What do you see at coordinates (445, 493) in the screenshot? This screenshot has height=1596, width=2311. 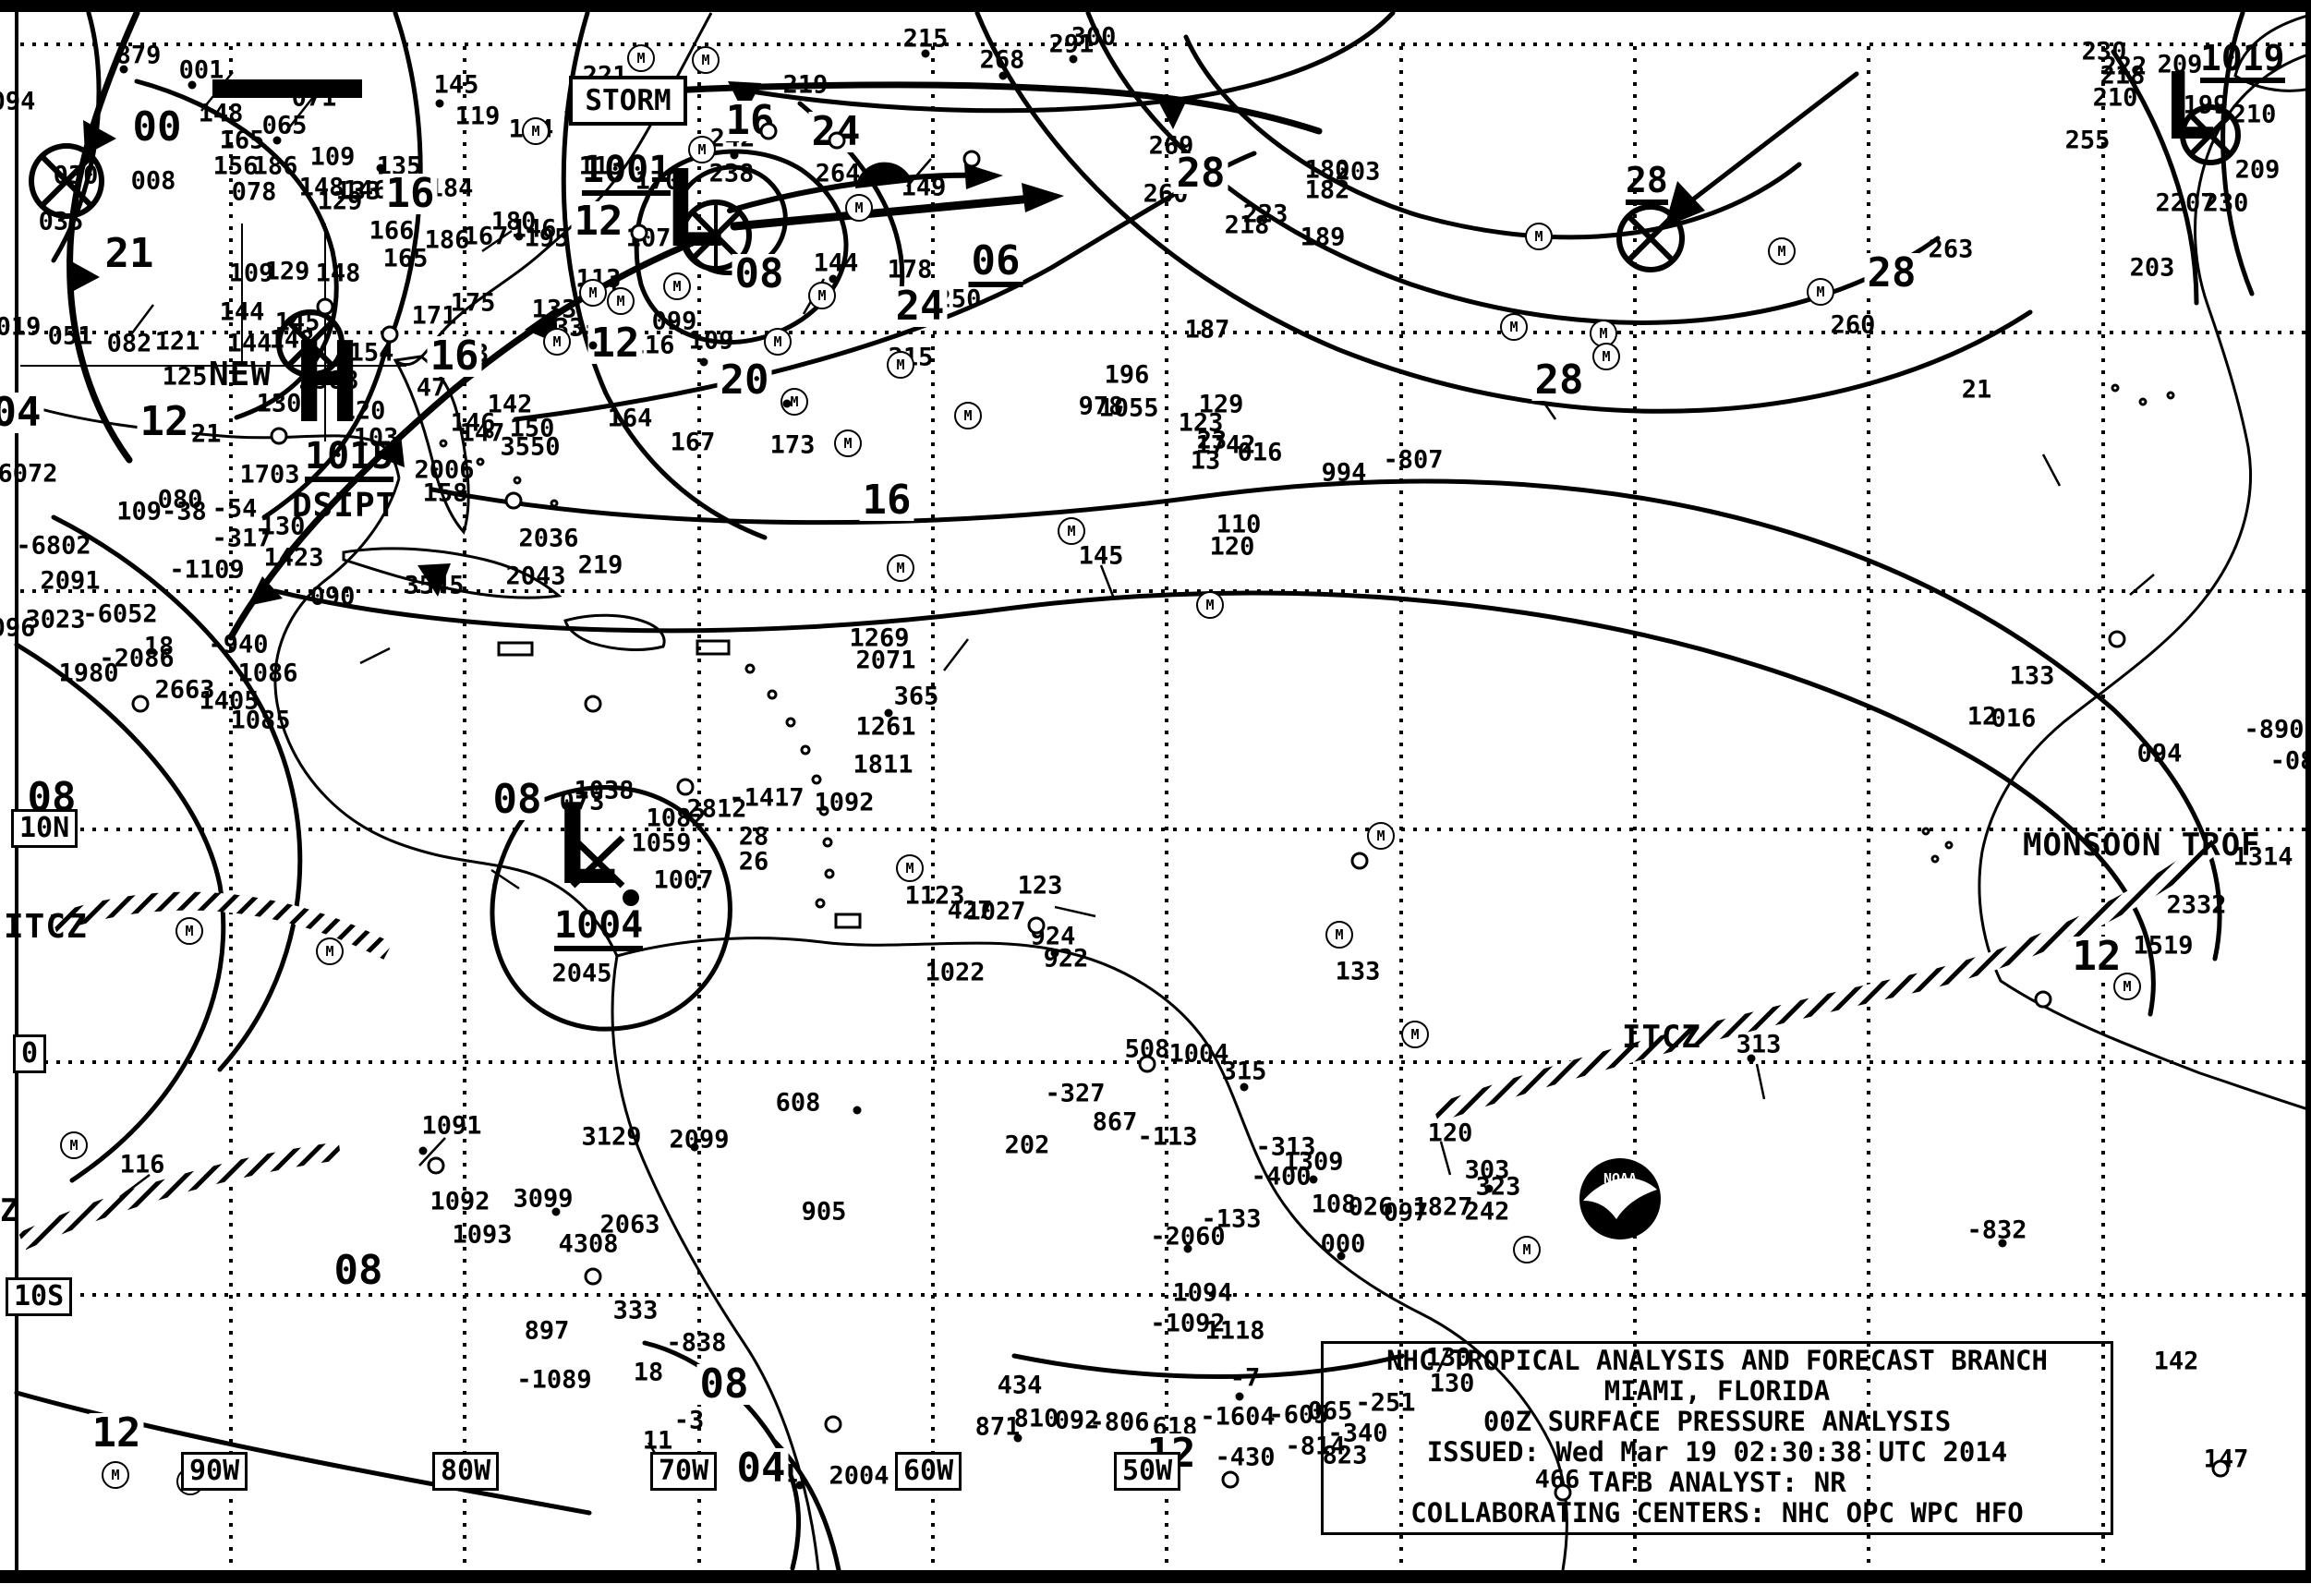 I see `station-value: 158` at bounding box center [445, 493].